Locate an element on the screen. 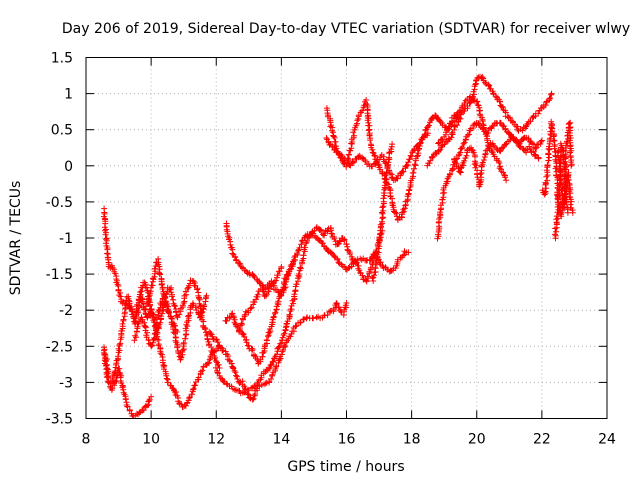  y-tick-label: -2 is located at coordinates (66, 311).